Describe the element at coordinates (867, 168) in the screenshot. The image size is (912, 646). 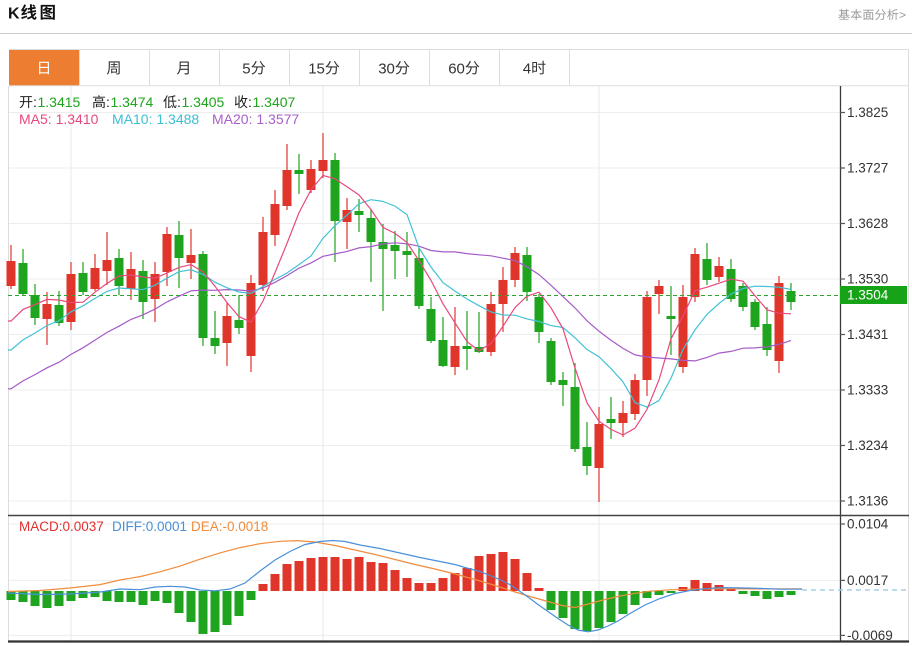
I see `svg-text: 1.3727` at that location.